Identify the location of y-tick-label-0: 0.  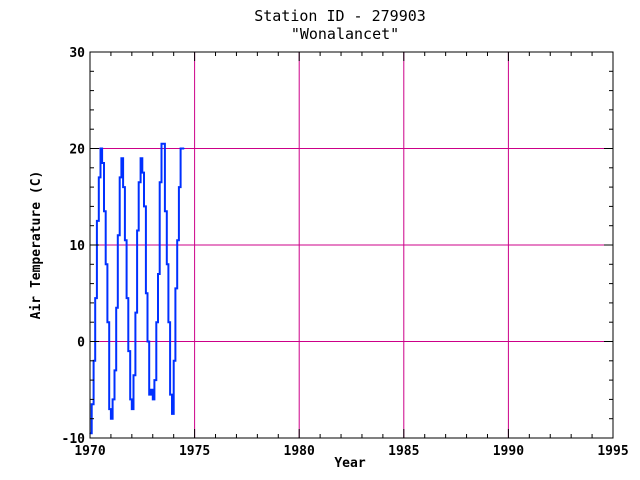
(81, 343).